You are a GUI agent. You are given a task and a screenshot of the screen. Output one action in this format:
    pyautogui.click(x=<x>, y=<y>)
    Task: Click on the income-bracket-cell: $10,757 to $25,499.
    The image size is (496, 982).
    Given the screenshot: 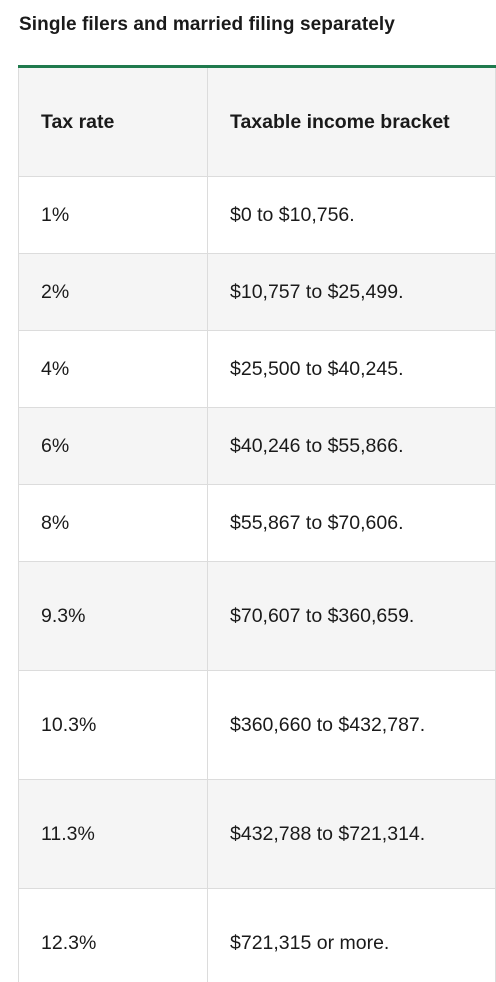 What is the action you would take?
    pyautogui.click(x=352, y=292)
    